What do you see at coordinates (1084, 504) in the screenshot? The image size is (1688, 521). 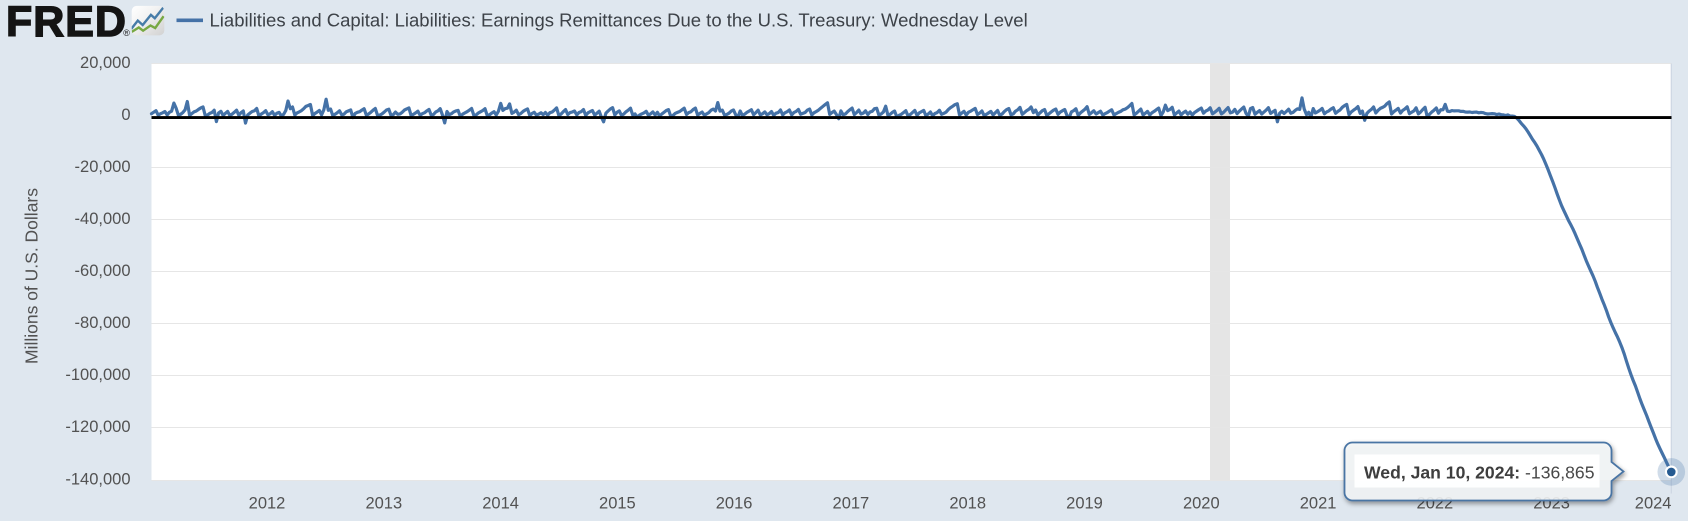 I see `svg-text: 2019` at bounding box center [1084, 504].